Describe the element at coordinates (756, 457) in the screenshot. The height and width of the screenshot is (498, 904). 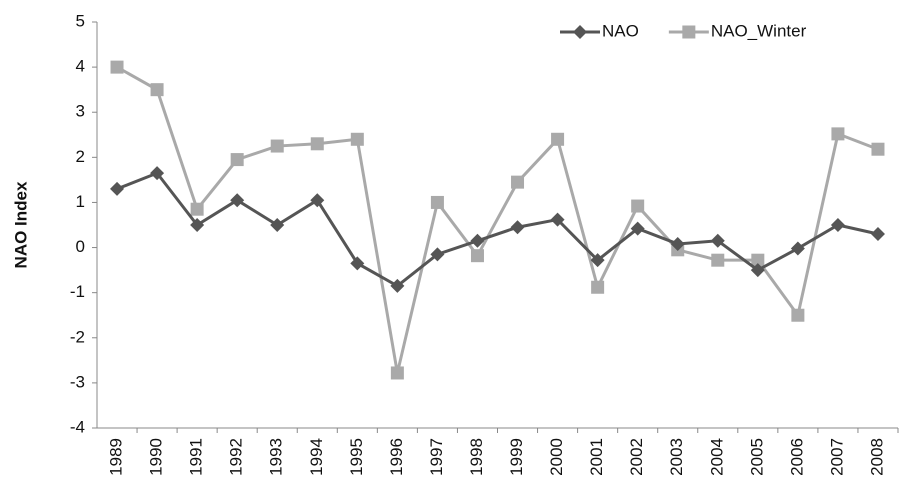
I see `x-tick-label: 2005` at that location.